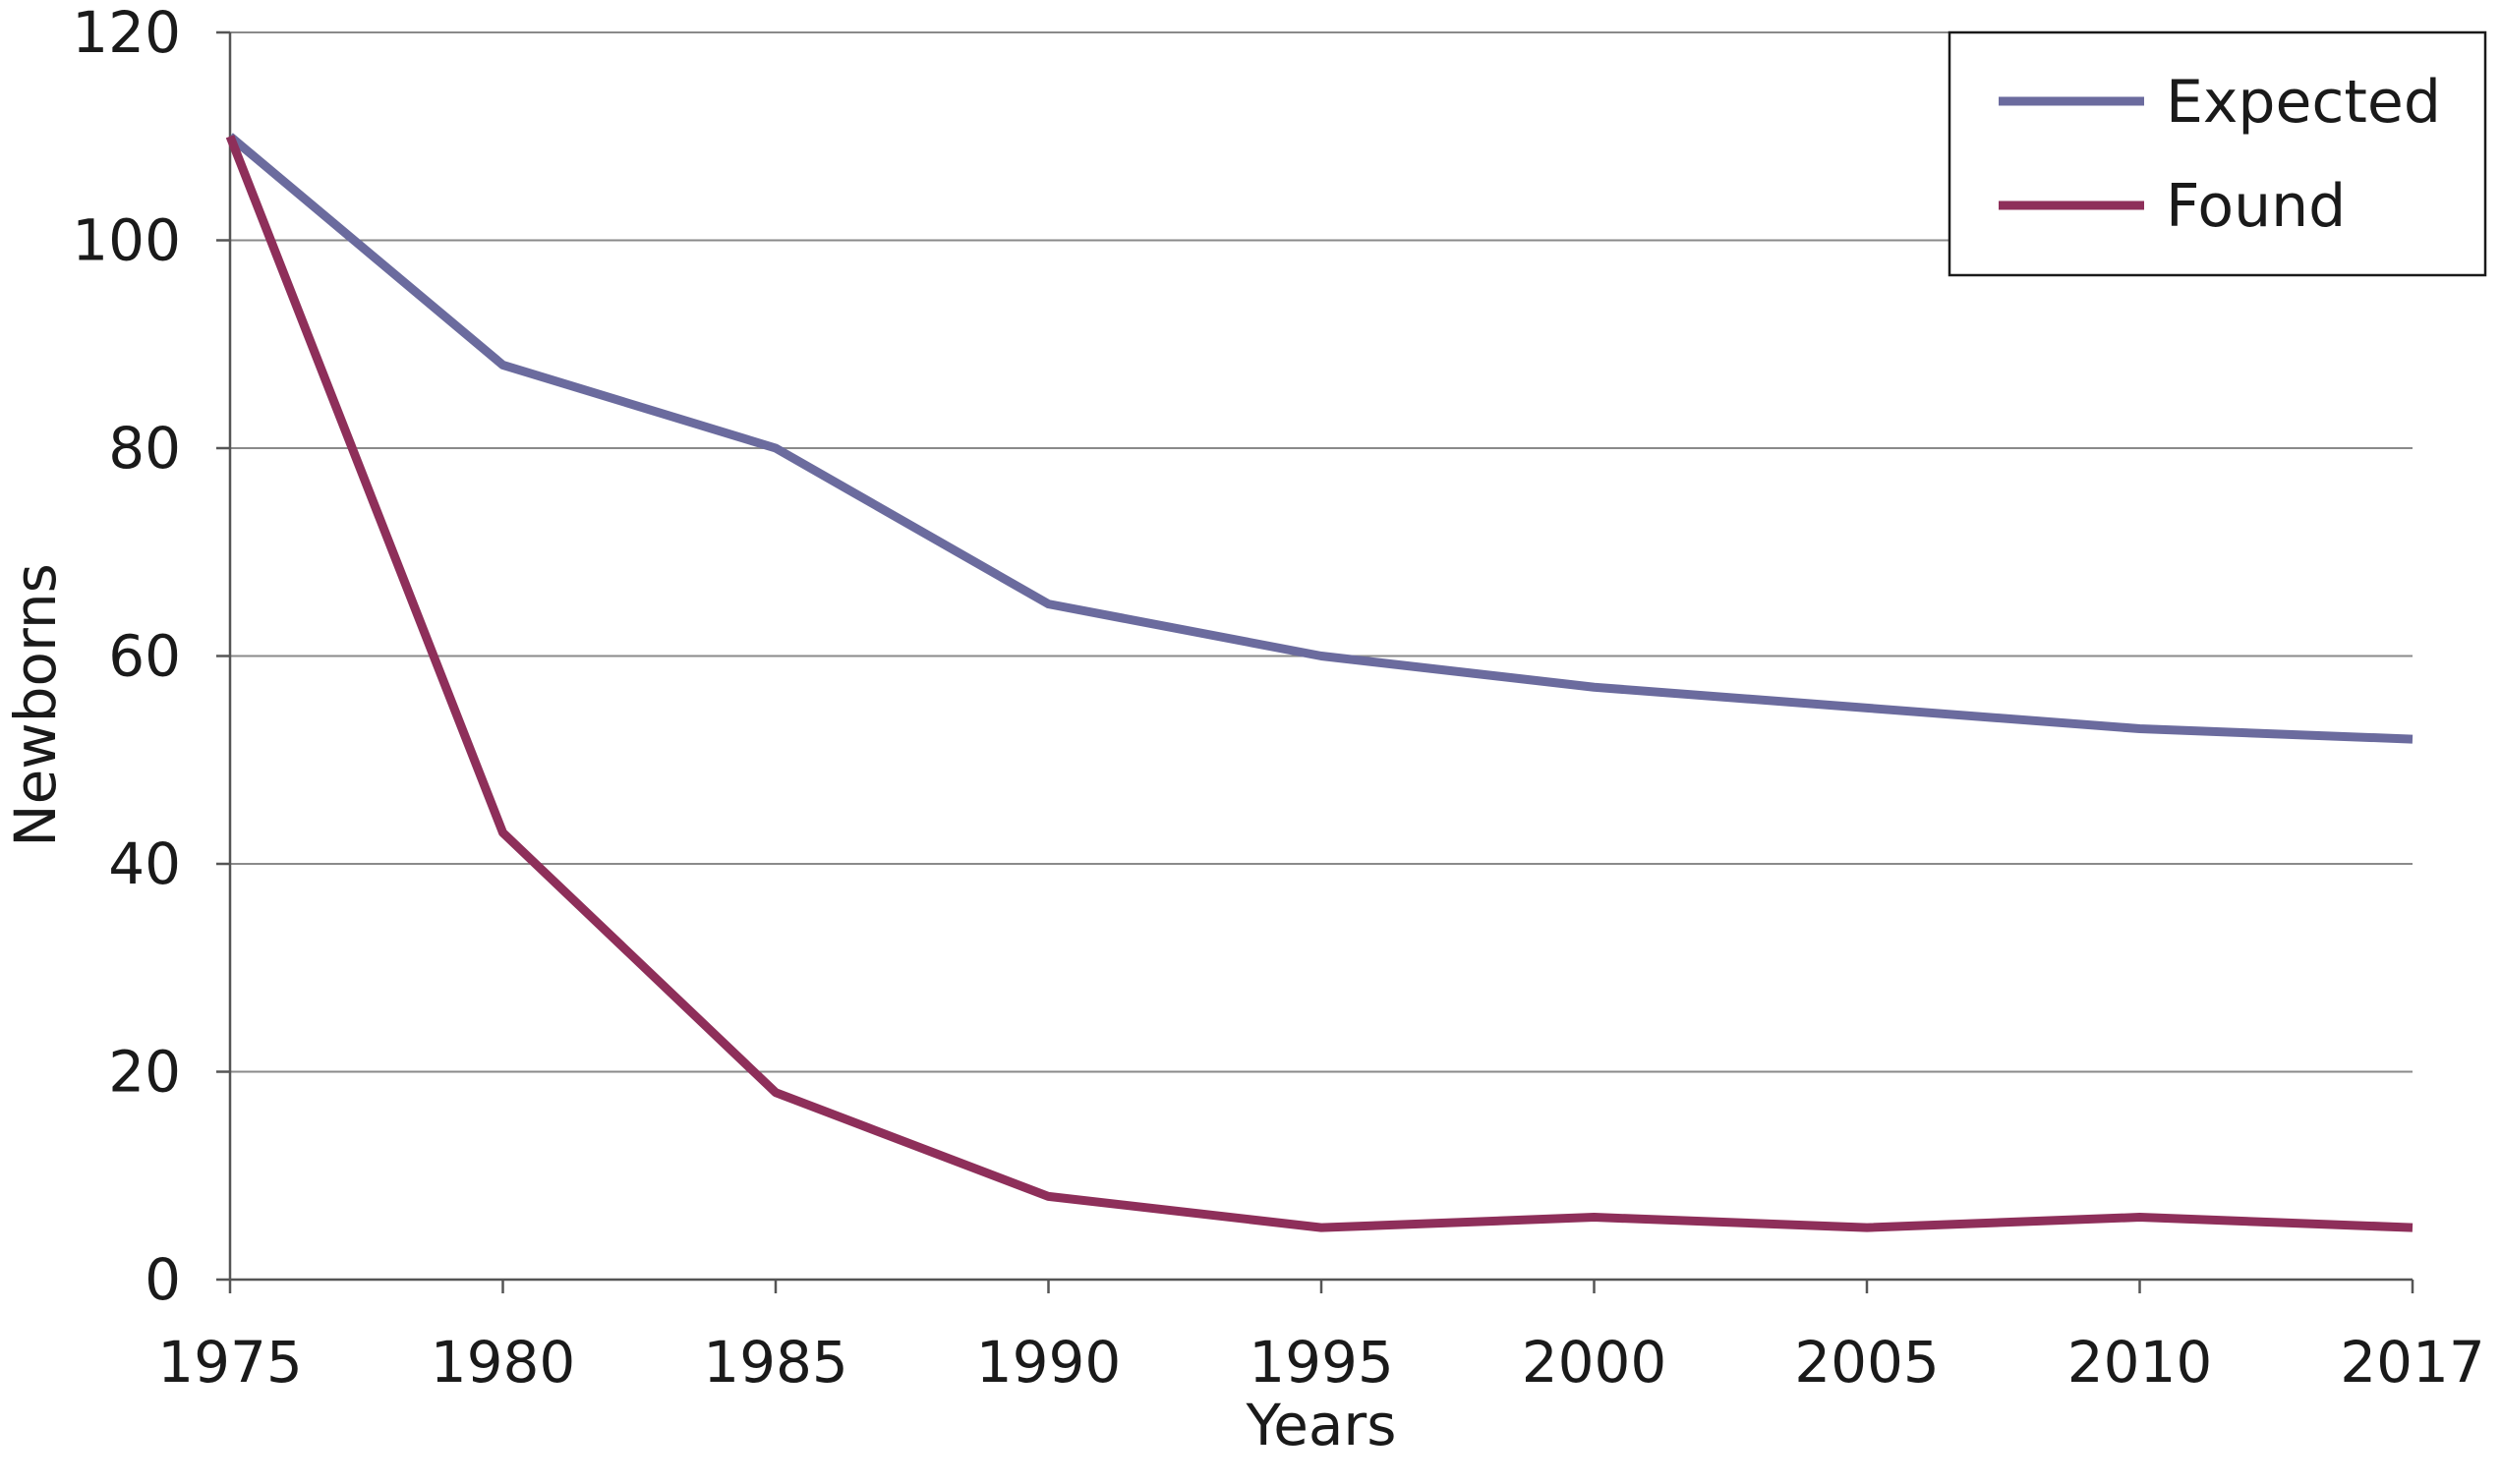 Image resolution: width=2501 pixels, height=1484 pixels. Describe the element at coordinates (2303, 102) in the screenshot. I see `legend-label-expected: Expected` at that location.